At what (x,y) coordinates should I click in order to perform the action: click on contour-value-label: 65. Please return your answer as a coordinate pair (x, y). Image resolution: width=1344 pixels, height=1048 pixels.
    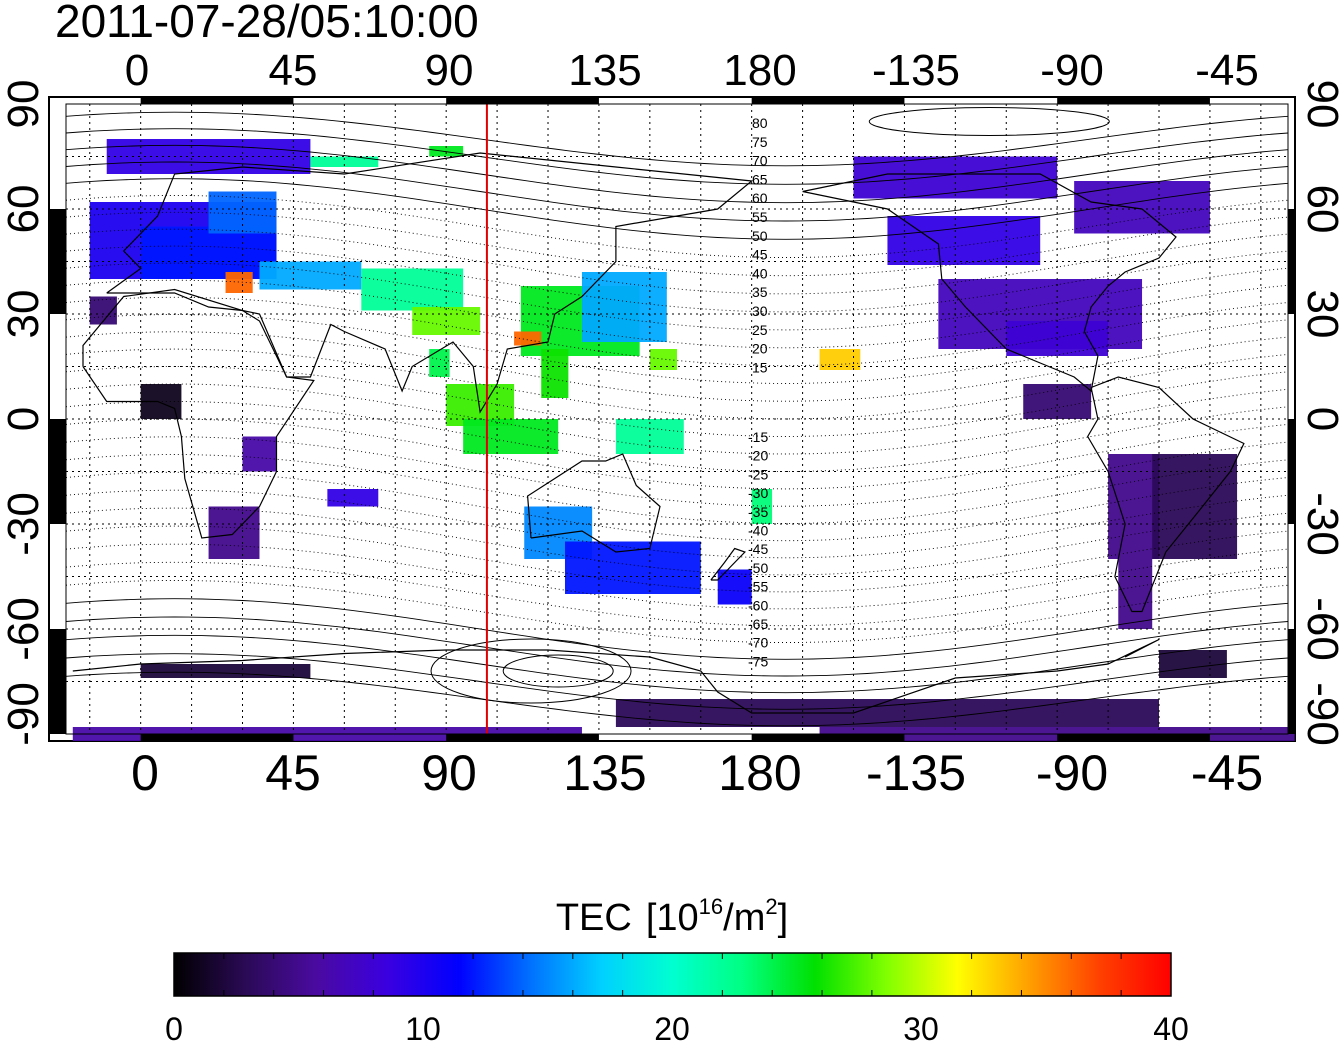
    Looking at the image, I should click on (760, 179).